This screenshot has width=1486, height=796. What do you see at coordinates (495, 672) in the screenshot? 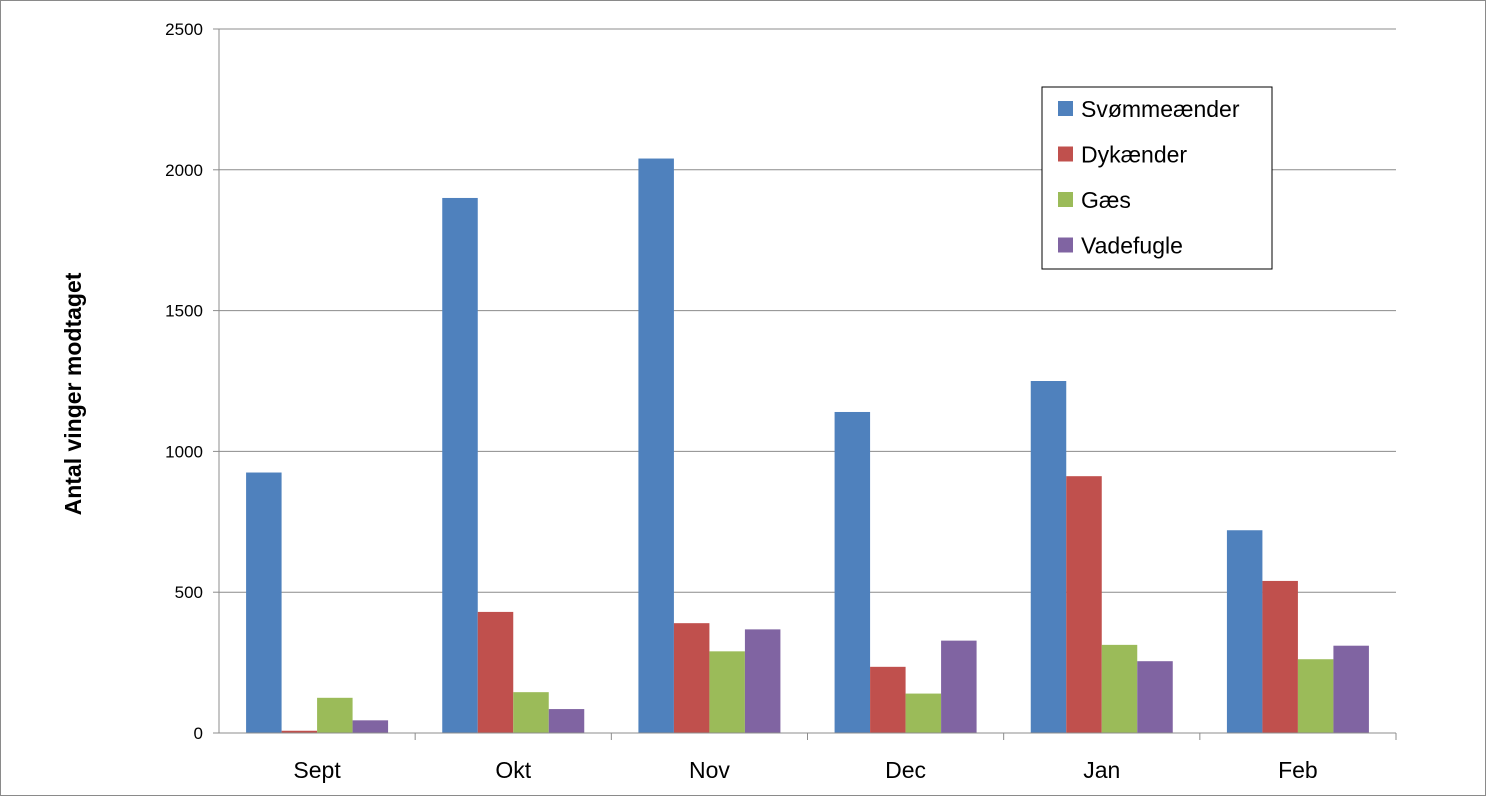
I see `bar-Dykænder-Okt` at bounding box center [495, 672].